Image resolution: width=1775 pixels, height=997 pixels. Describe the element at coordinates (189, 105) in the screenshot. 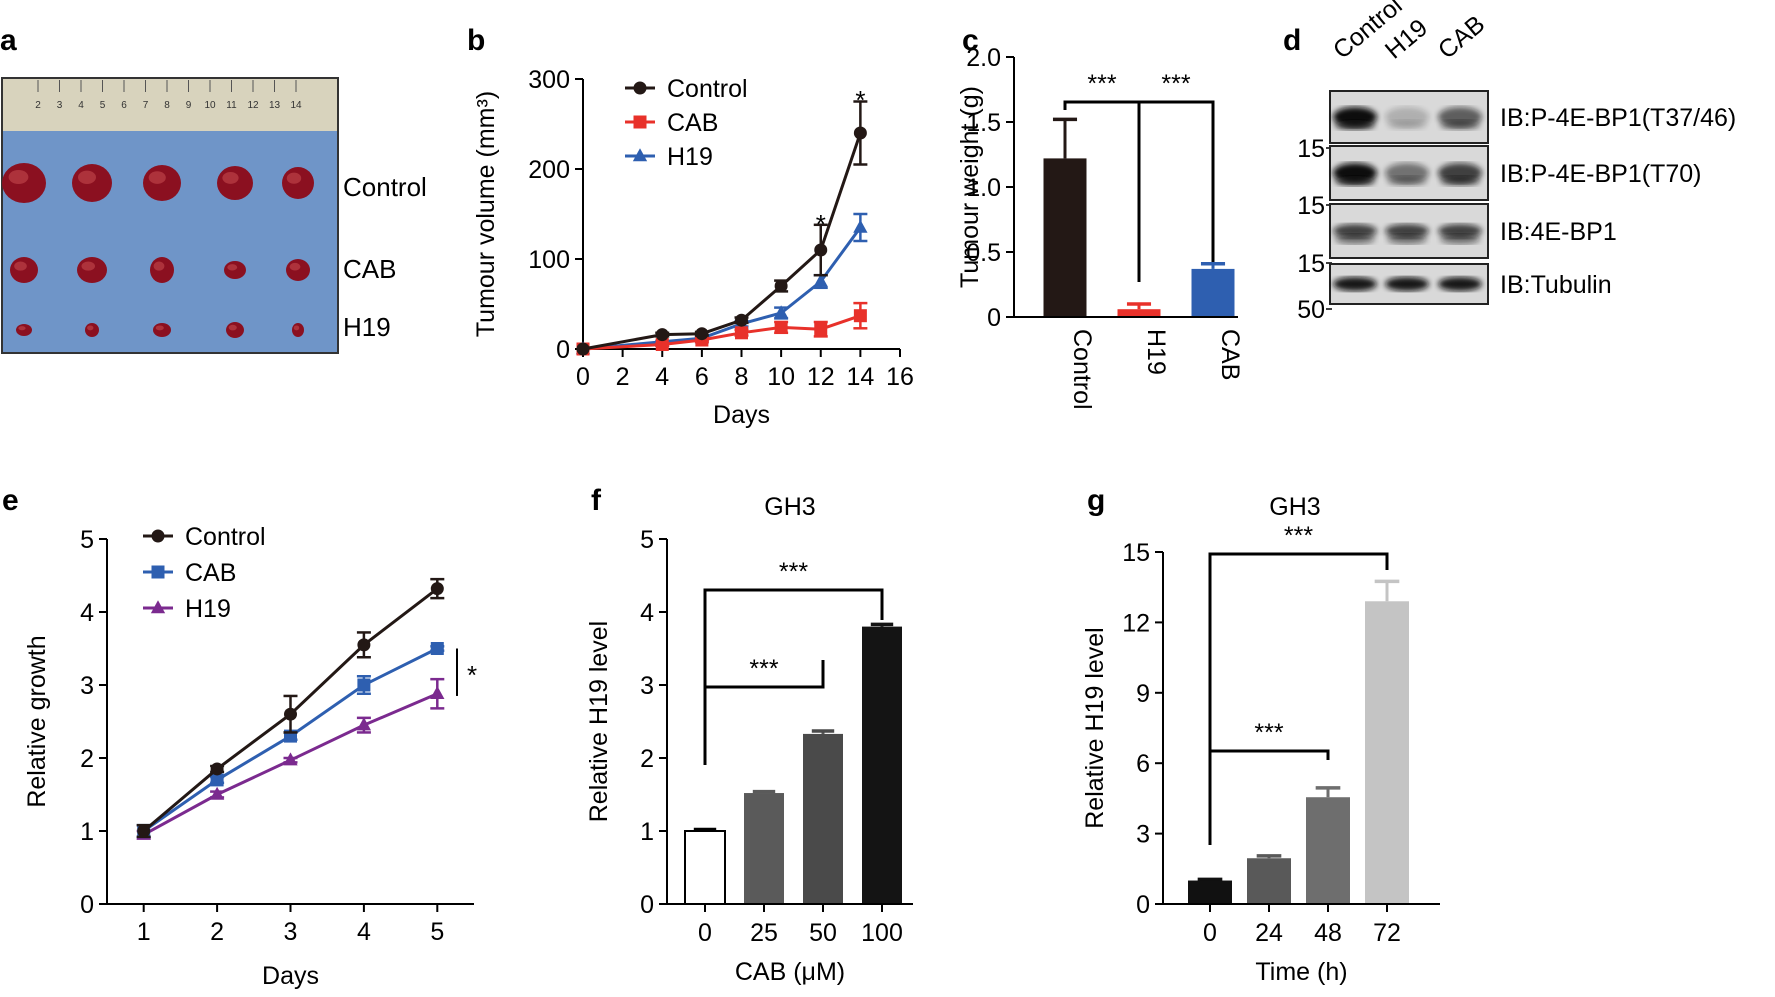

I see `ruler-mark-label: 9` at that location.